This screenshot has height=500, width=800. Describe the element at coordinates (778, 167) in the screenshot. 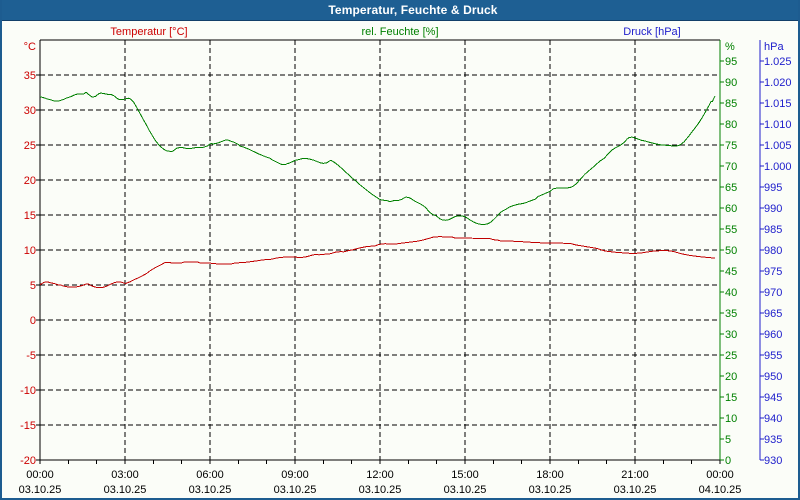

I see `svg-text: 1.000` at that location.